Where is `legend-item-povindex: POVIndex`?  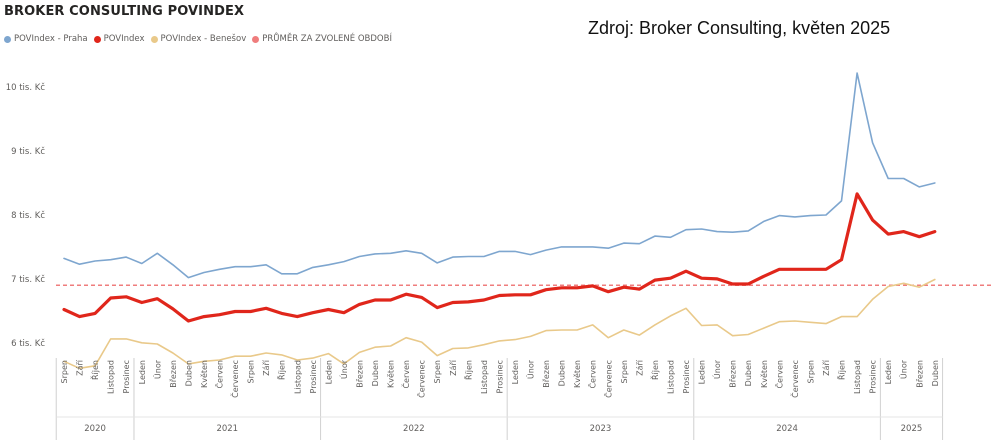
legend-item-povindex: POVIndex is located at coordinates (119, 39).